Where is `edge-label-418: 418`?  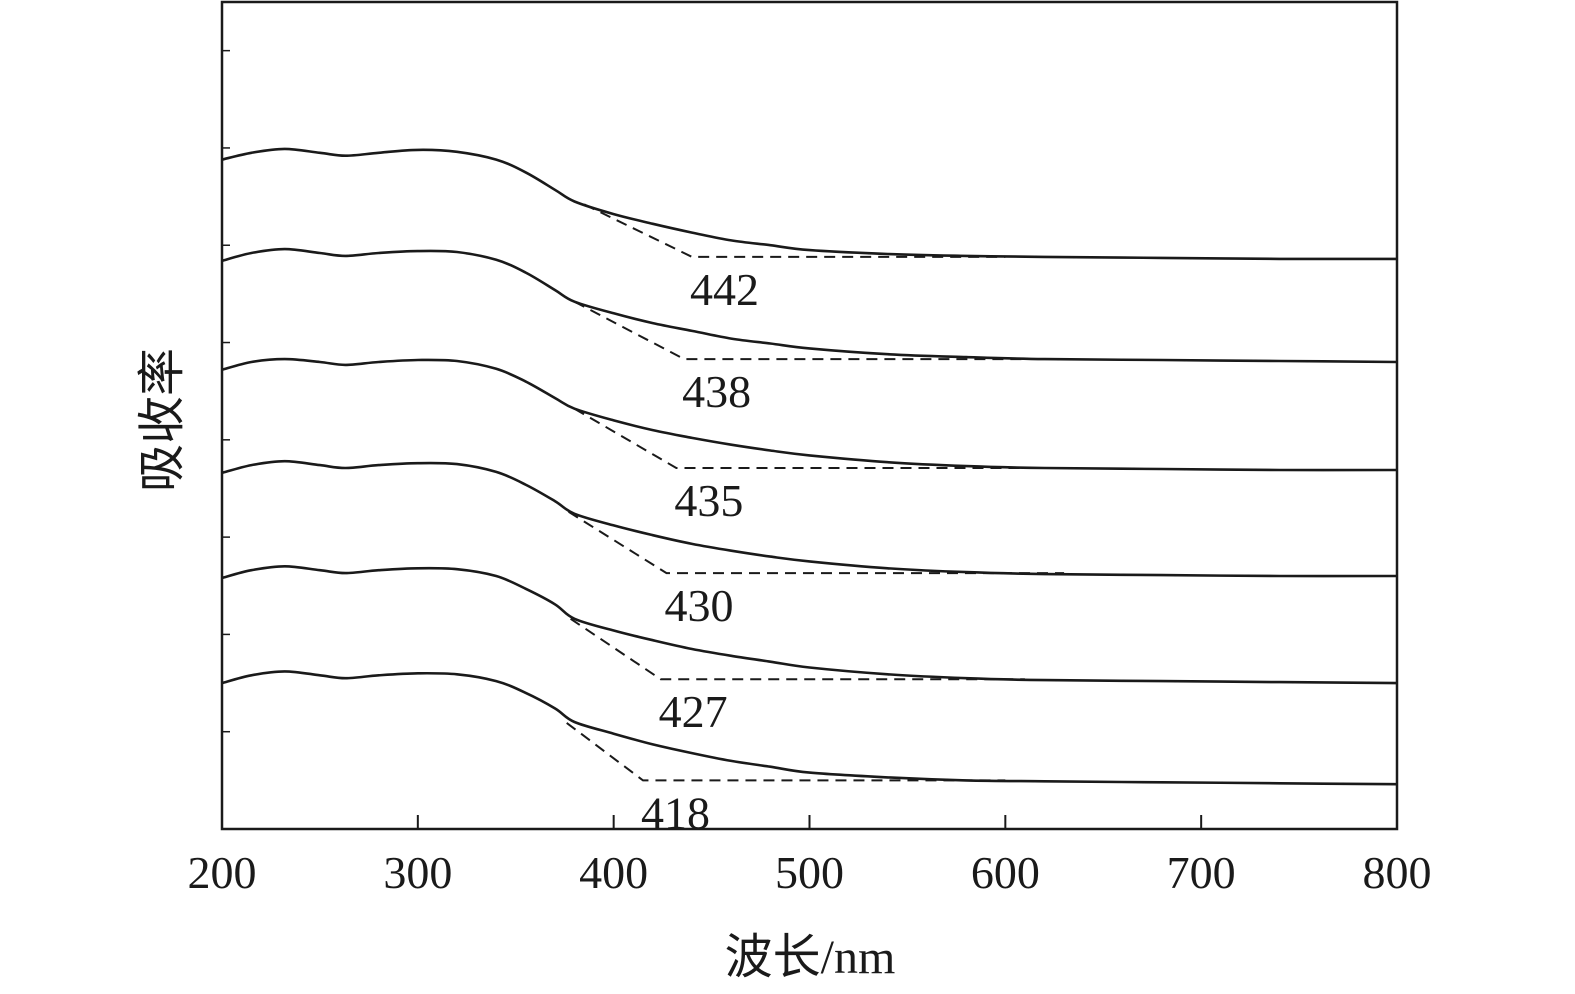
edge-label-418: 418 is located at coordinates (675, 812).